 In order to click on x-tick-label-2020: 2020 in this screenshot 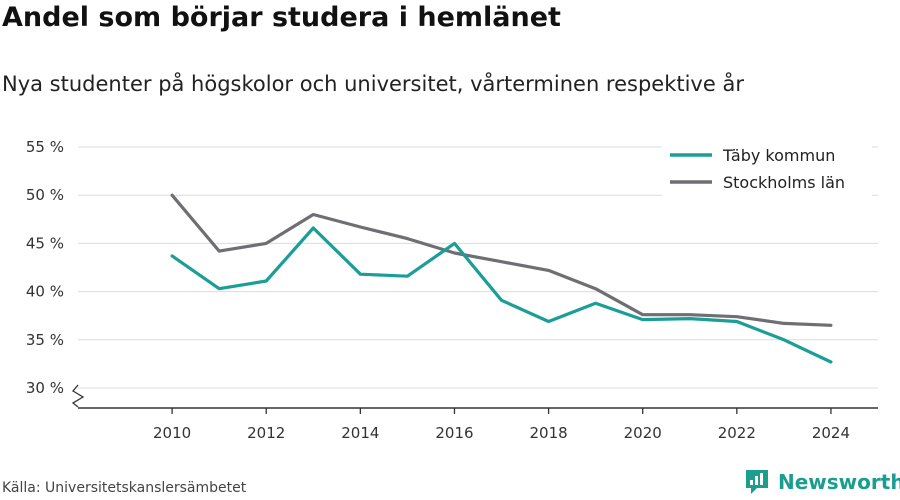, I will do `click(643, 433)`.